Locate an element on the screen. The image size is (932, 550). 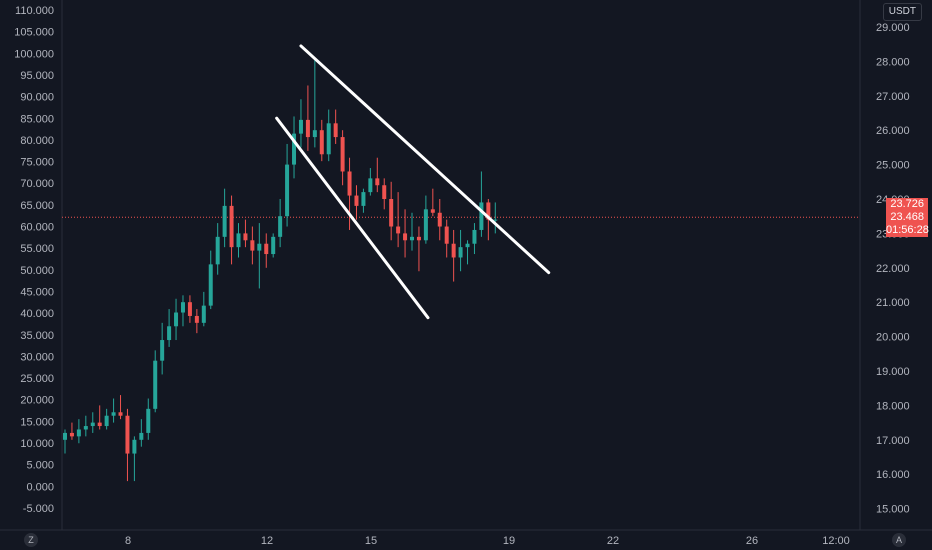
trendline-group is located at coordinates (413, 182).